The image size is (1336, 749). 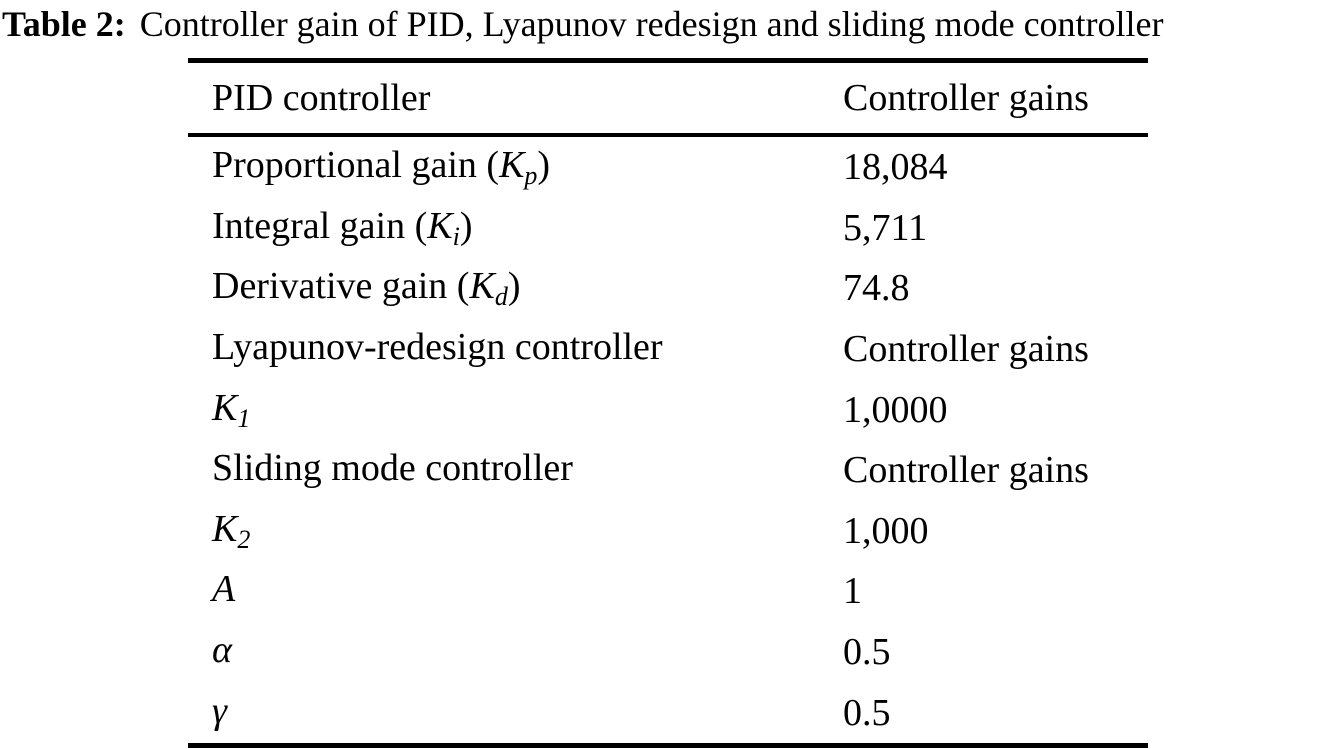 I want to click on row-label-text: Derivative gain (, so click(x=341, y=286).